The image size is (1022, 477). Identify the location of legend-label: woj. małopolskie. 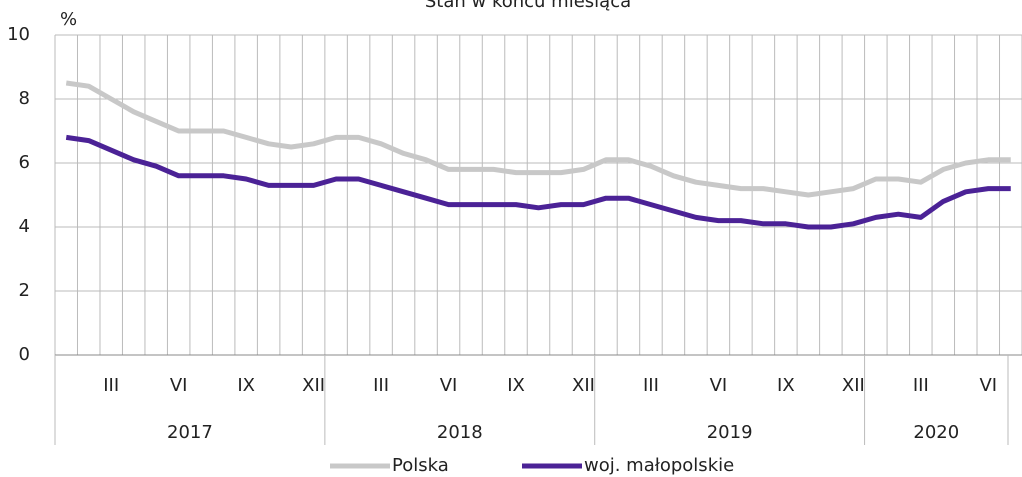
(659, 465).